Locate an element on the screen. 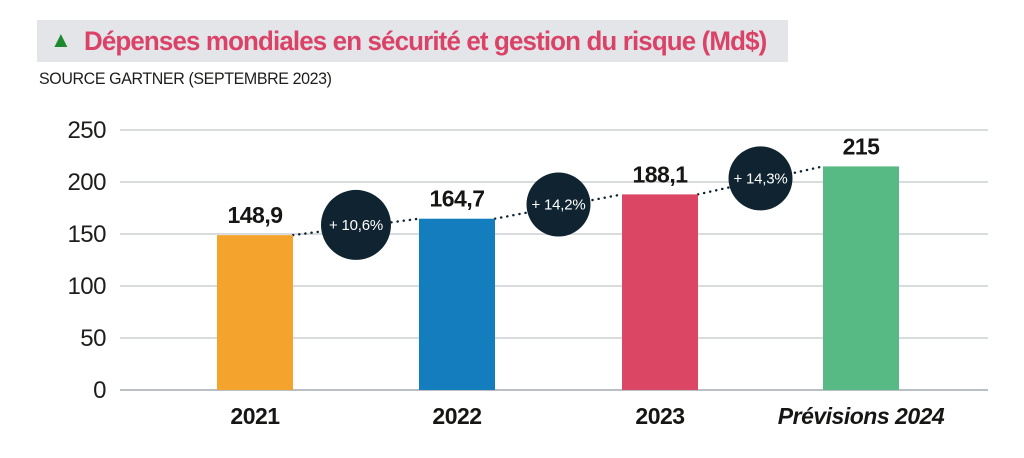  bar-2021 is located at coordinates (255, 312).